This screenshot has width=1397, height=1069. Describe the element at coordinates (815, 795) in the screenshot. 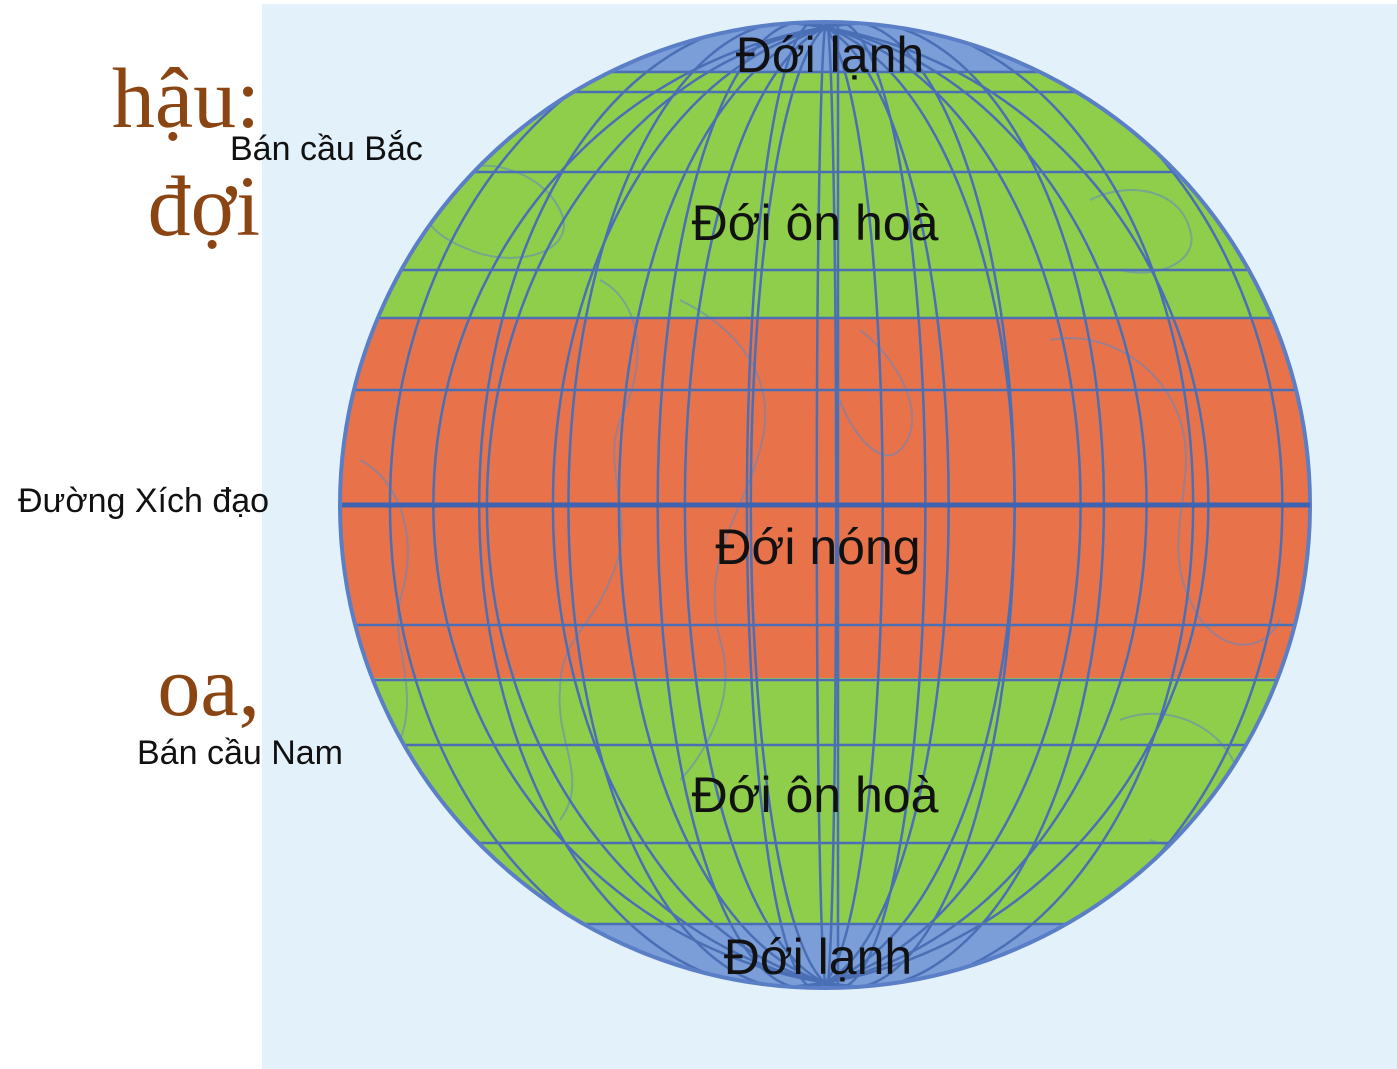

I see `temperate-zone-south-label: Đới ôn hoà` at that location.